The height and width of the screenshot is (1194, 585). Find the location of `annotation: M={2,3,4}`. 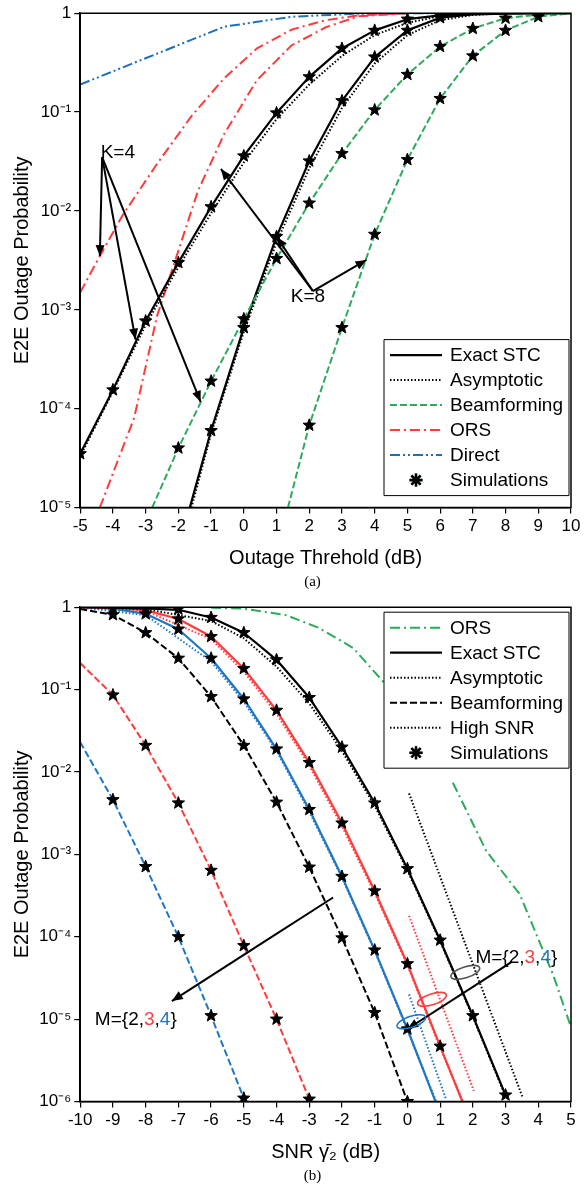

annotation: M={2,3,4} is located at coordinates (135, 1019).